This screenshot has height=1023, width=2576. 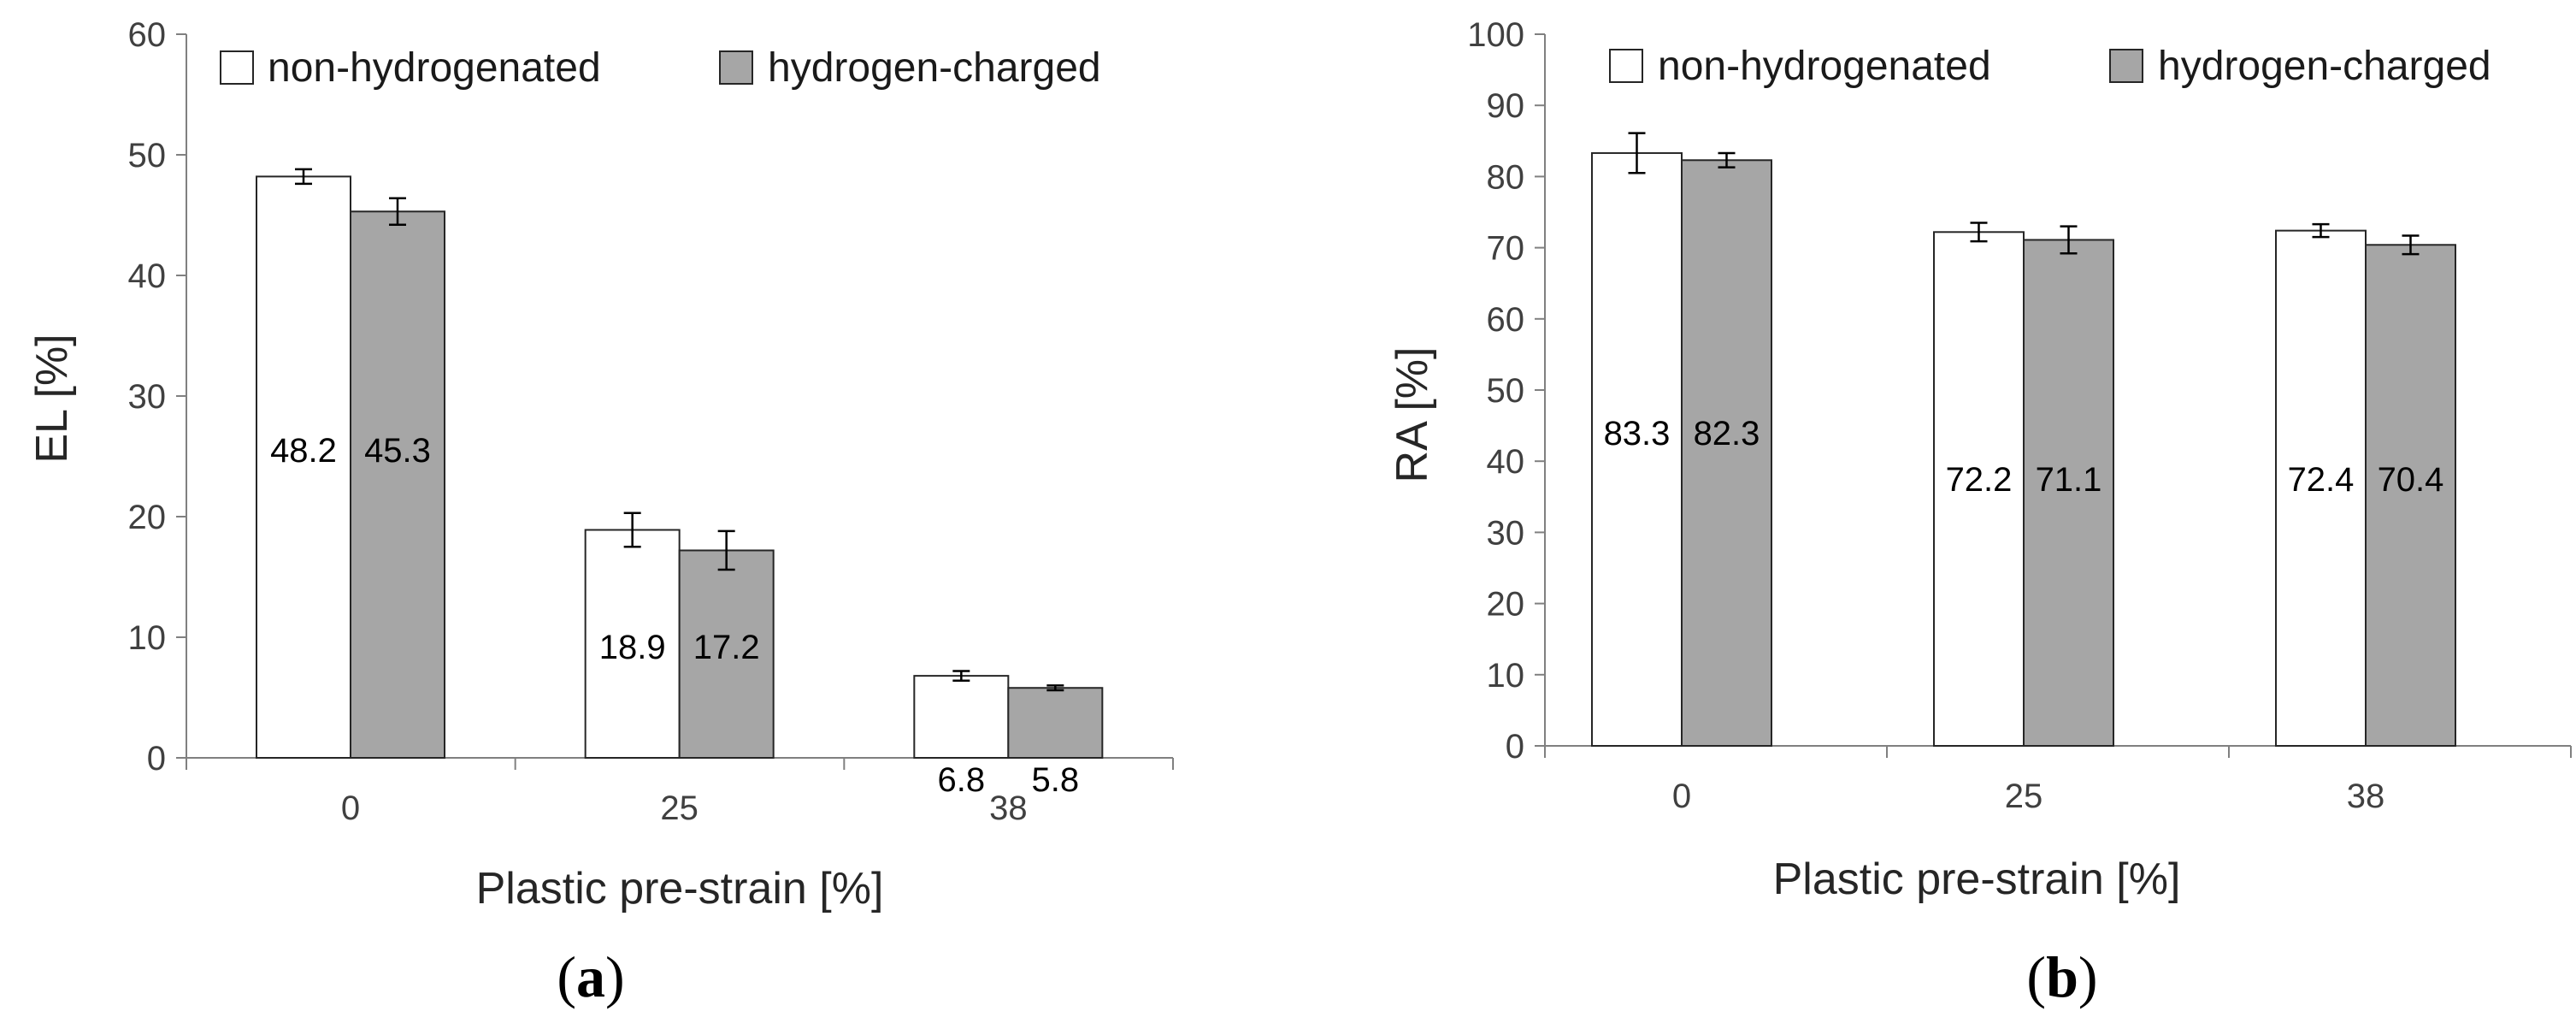 I want to click on data-label: 72.2, so click(x=1979, y=480).